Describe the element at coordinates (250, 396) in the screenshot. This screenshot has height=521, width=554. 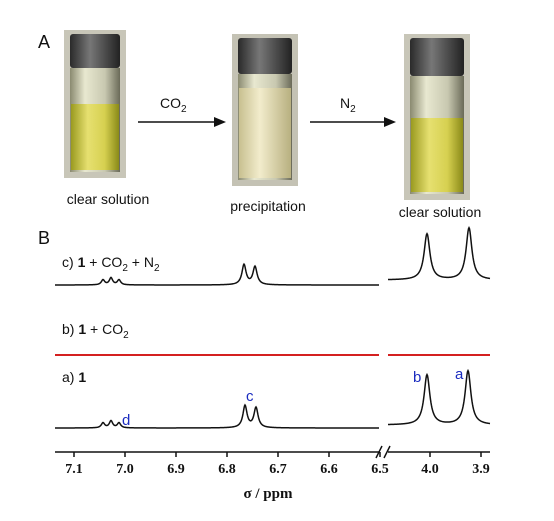
I see `peak-label: c` at that location.